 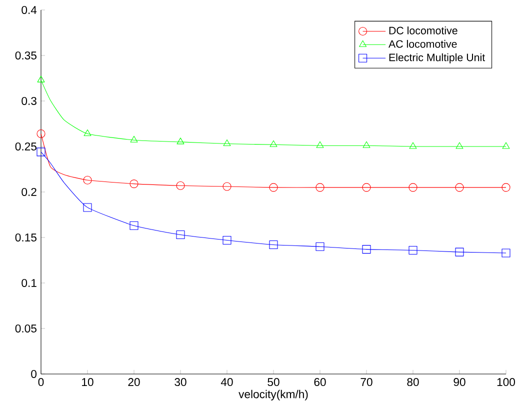 What do you see at coordinates (134, 382) in the screenshot?
I see `x-tick-label: 20` at bounding box center [134, 382].